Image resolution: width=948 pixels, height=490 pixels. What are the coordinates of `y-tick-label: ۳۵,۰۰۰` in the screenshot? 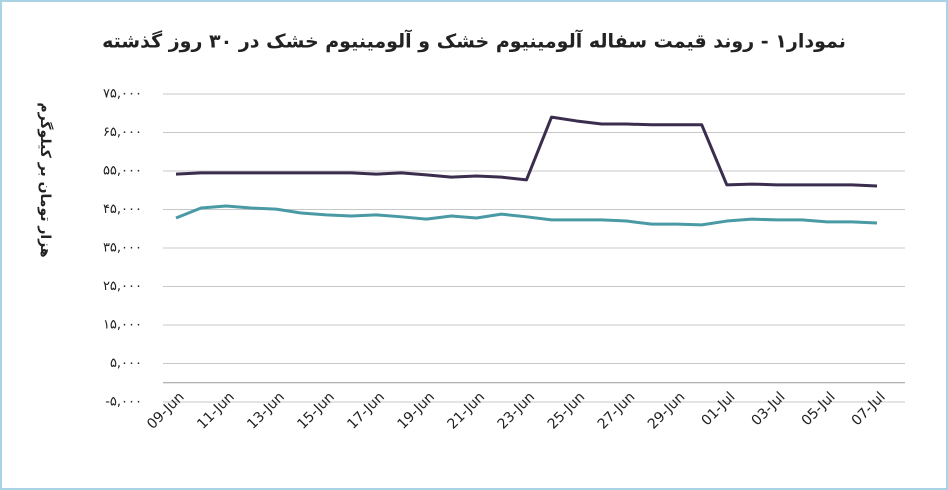 It's located at (122, 248).